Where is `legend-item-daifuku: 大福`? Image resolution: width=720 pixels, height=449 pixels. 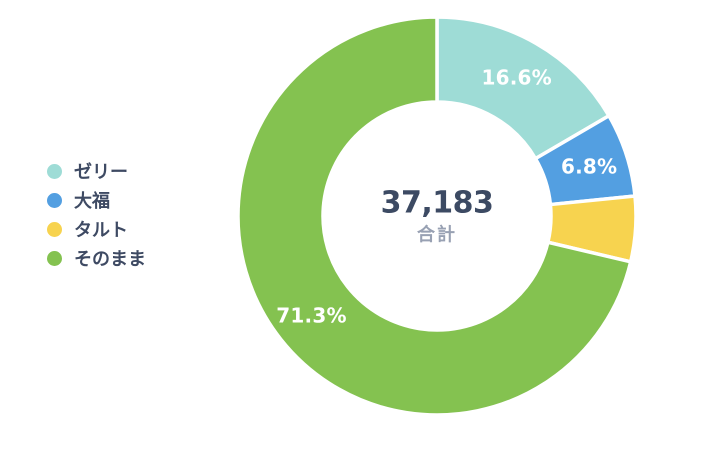 legend-item-daifuku: 大福 is located at coordinates (96, 201).